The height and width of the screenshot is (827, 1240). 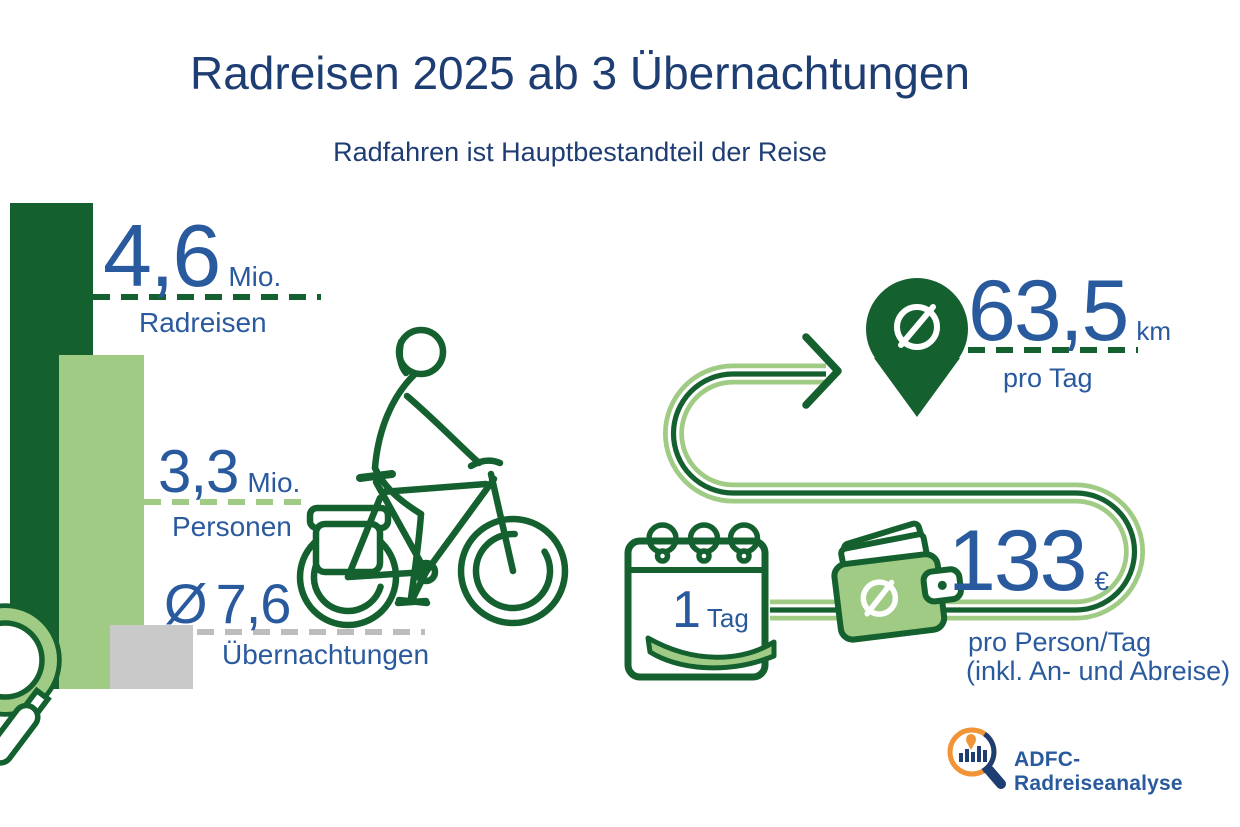 I want to click on value-duration: 1 Tag, so click(x=710, y=610).